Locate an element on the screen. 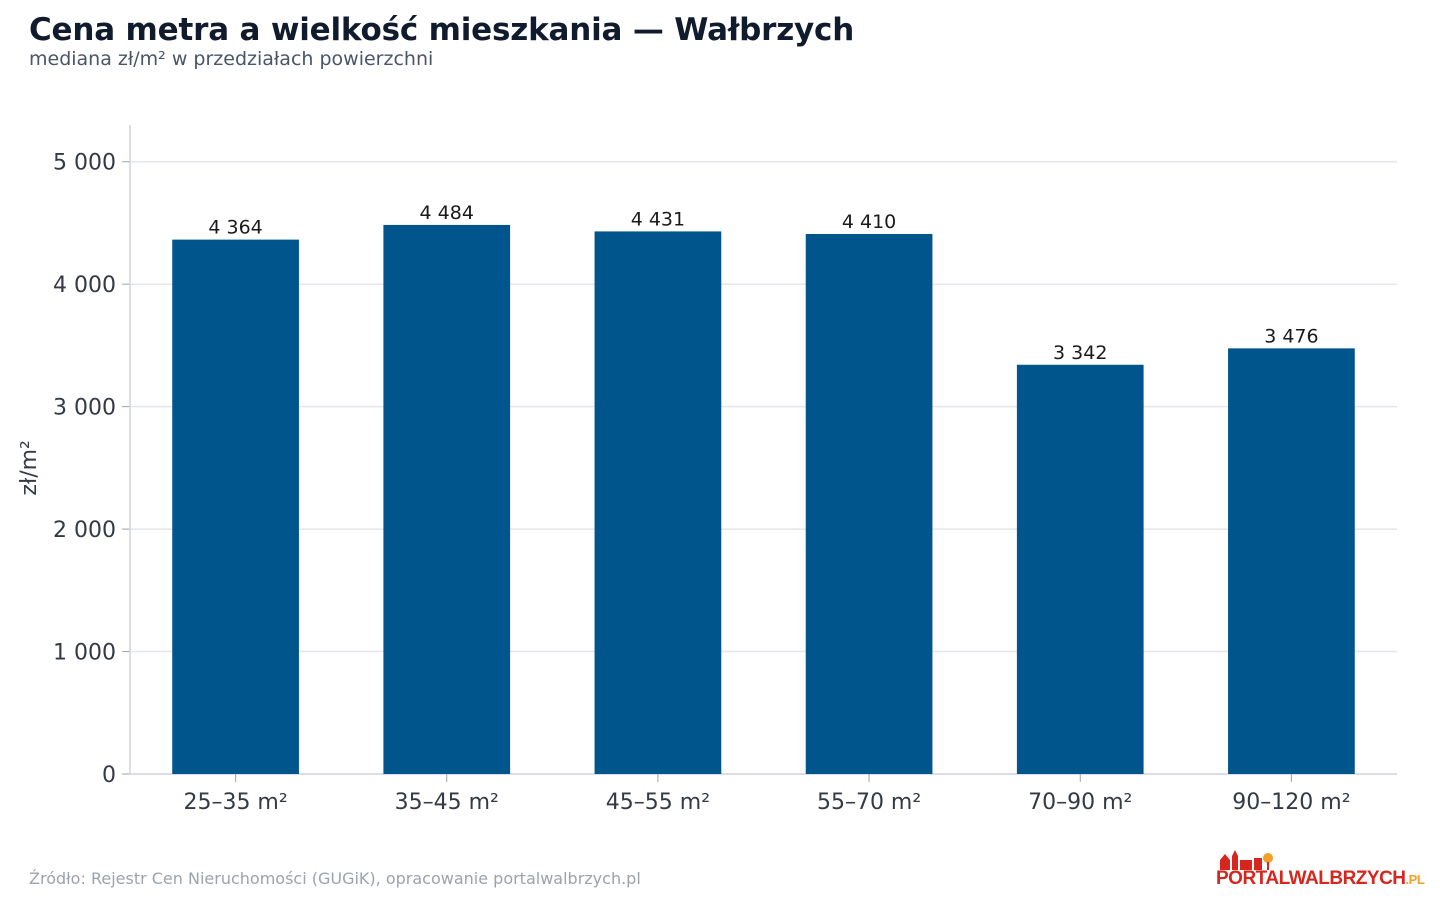  town-skyline-icon is located at coordinates (1246, 860).